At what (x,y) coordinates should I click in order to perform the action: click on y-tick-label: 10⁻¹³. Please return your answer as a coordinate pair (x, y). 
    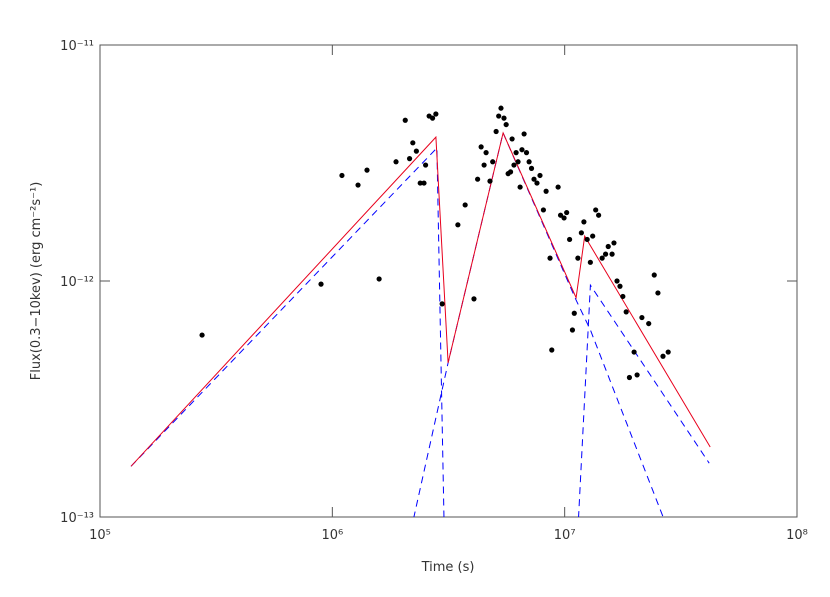
    Looking at the image, I should click on (77, 518).